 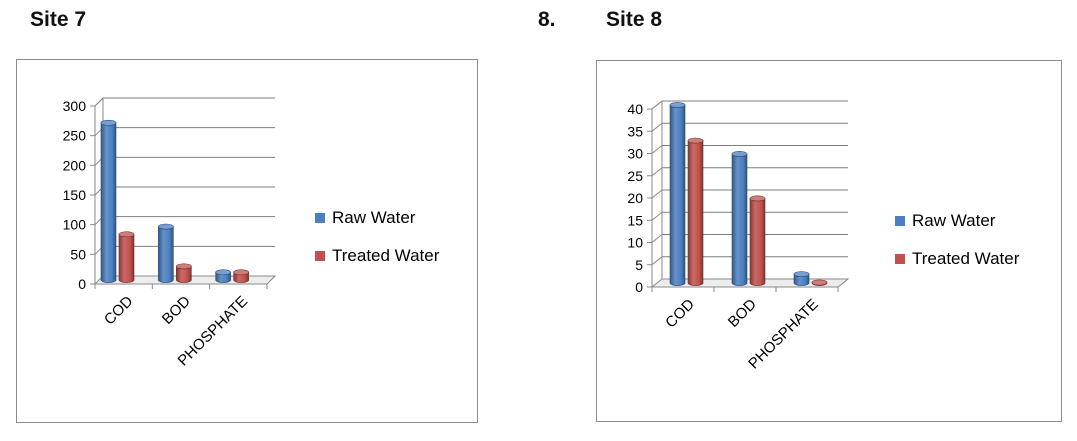 What do you see at coordinates (742, 313) in the screenshot?
I see `chart2-category-label: BOD` at bounding box center [742, 313].